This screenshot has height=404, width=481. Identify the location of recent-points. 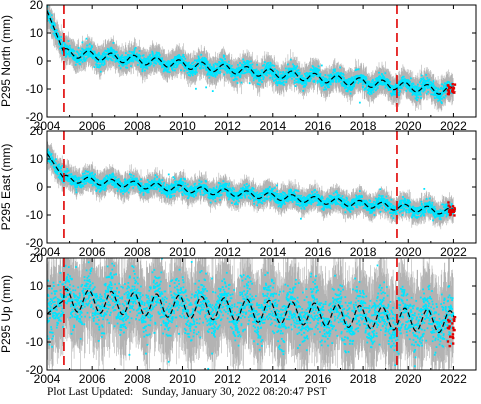
(451, 89).